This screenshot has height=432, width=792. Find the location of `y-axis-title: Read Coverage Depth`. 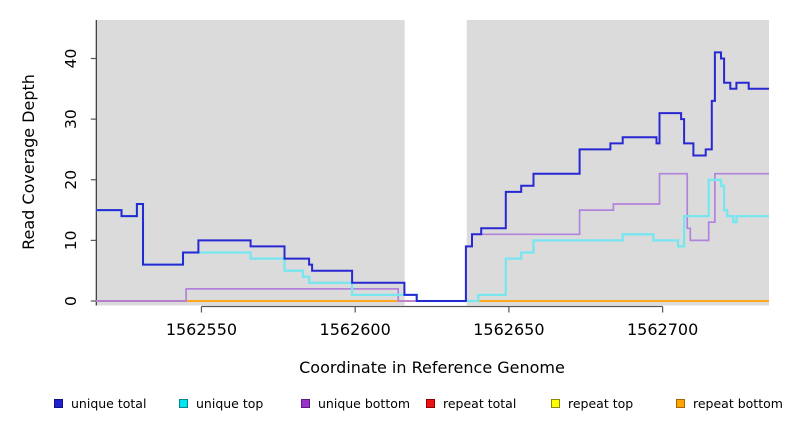

y-axis-title: Read Coverage Depth is located at coordinates (28, 162).